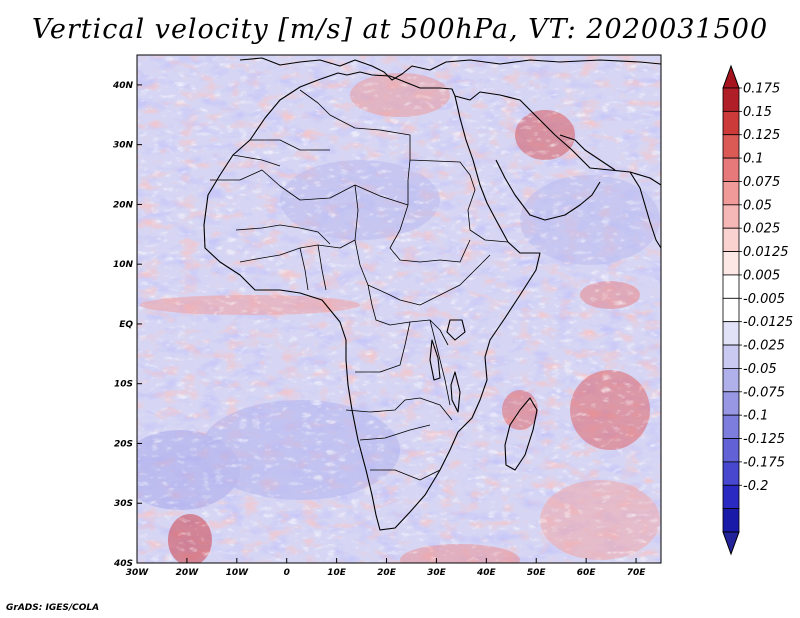 The width and height of the screenshot is (800, 618). I want to click on lake-tanganyika, so click(435, 360).